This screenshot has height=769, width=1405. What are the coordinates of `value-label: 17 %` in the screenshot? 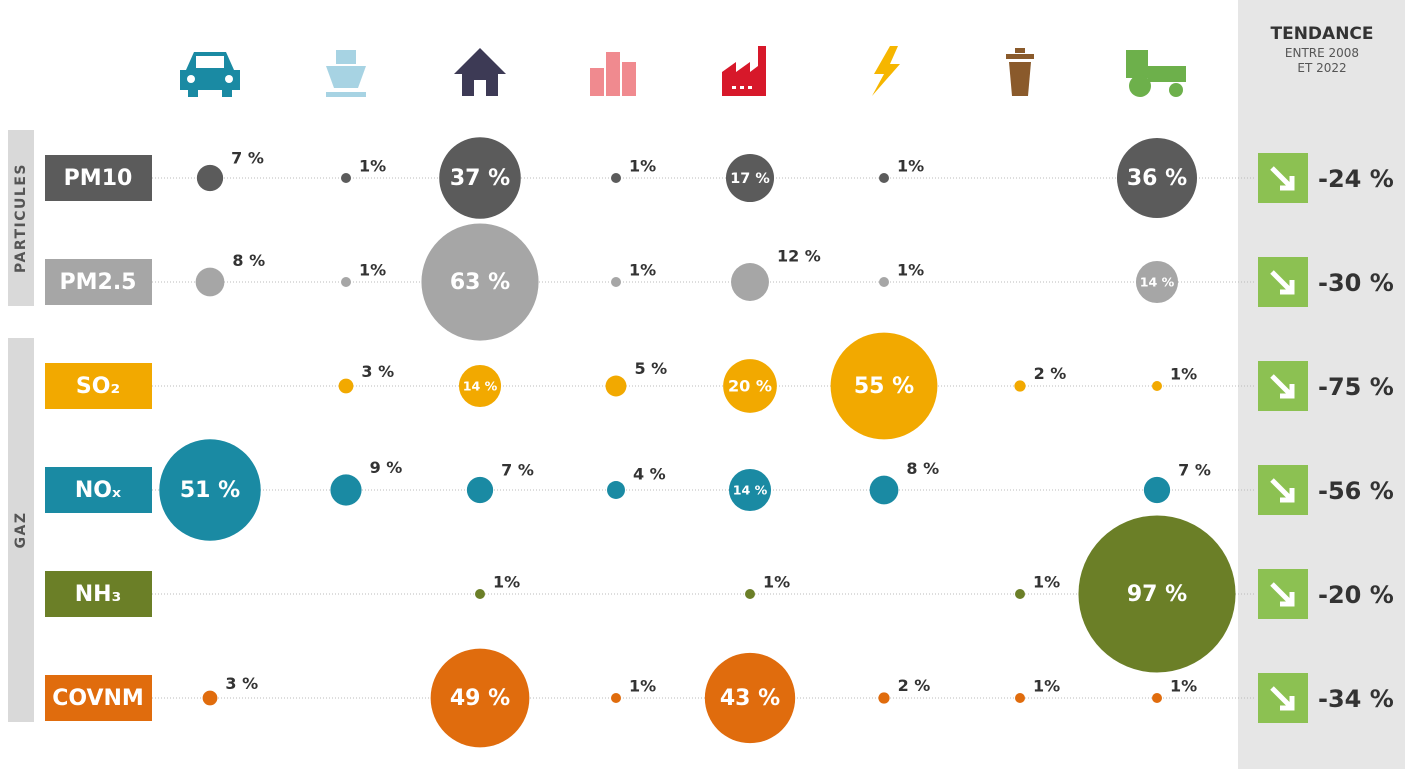 It's located at (750, 179).